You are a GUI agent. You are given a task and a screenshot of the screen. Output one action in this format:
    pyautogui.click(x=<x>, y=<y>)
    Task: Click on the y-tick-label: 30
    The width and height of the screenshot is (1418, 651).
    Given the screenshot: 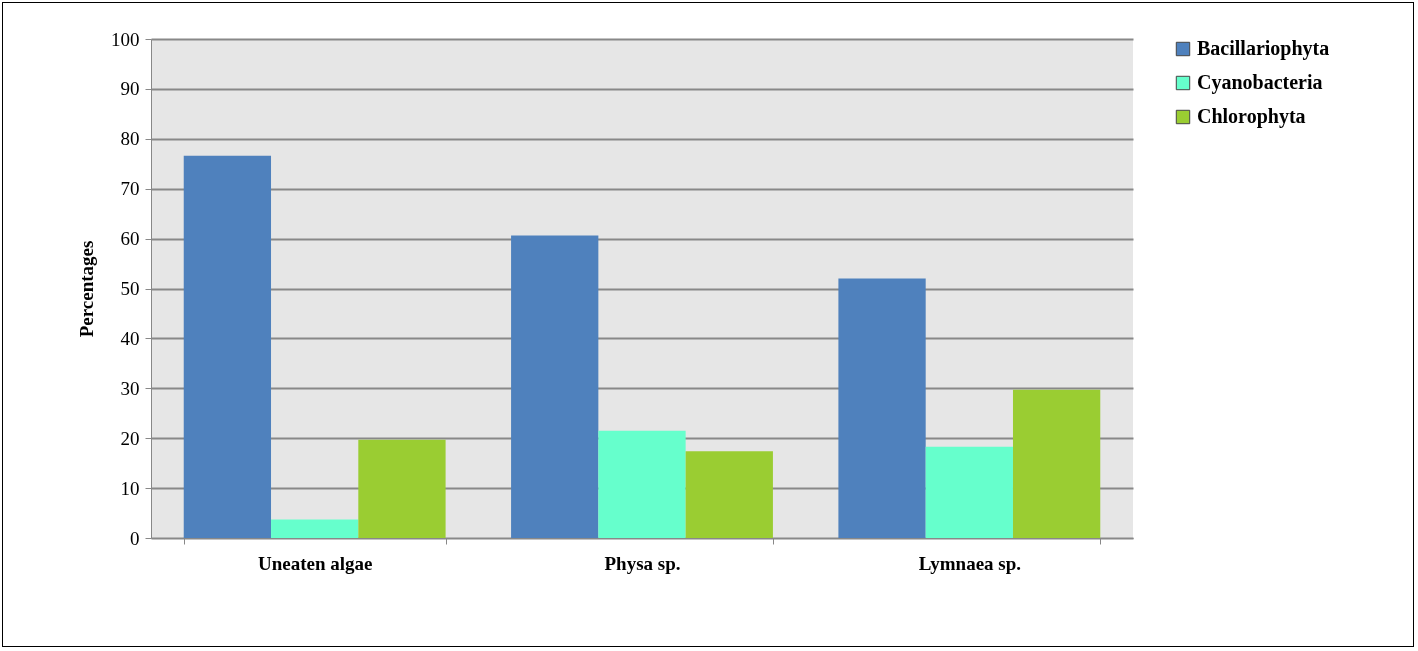 What is the action you would take?
    pyautogui.click(x=130, y=388)
    